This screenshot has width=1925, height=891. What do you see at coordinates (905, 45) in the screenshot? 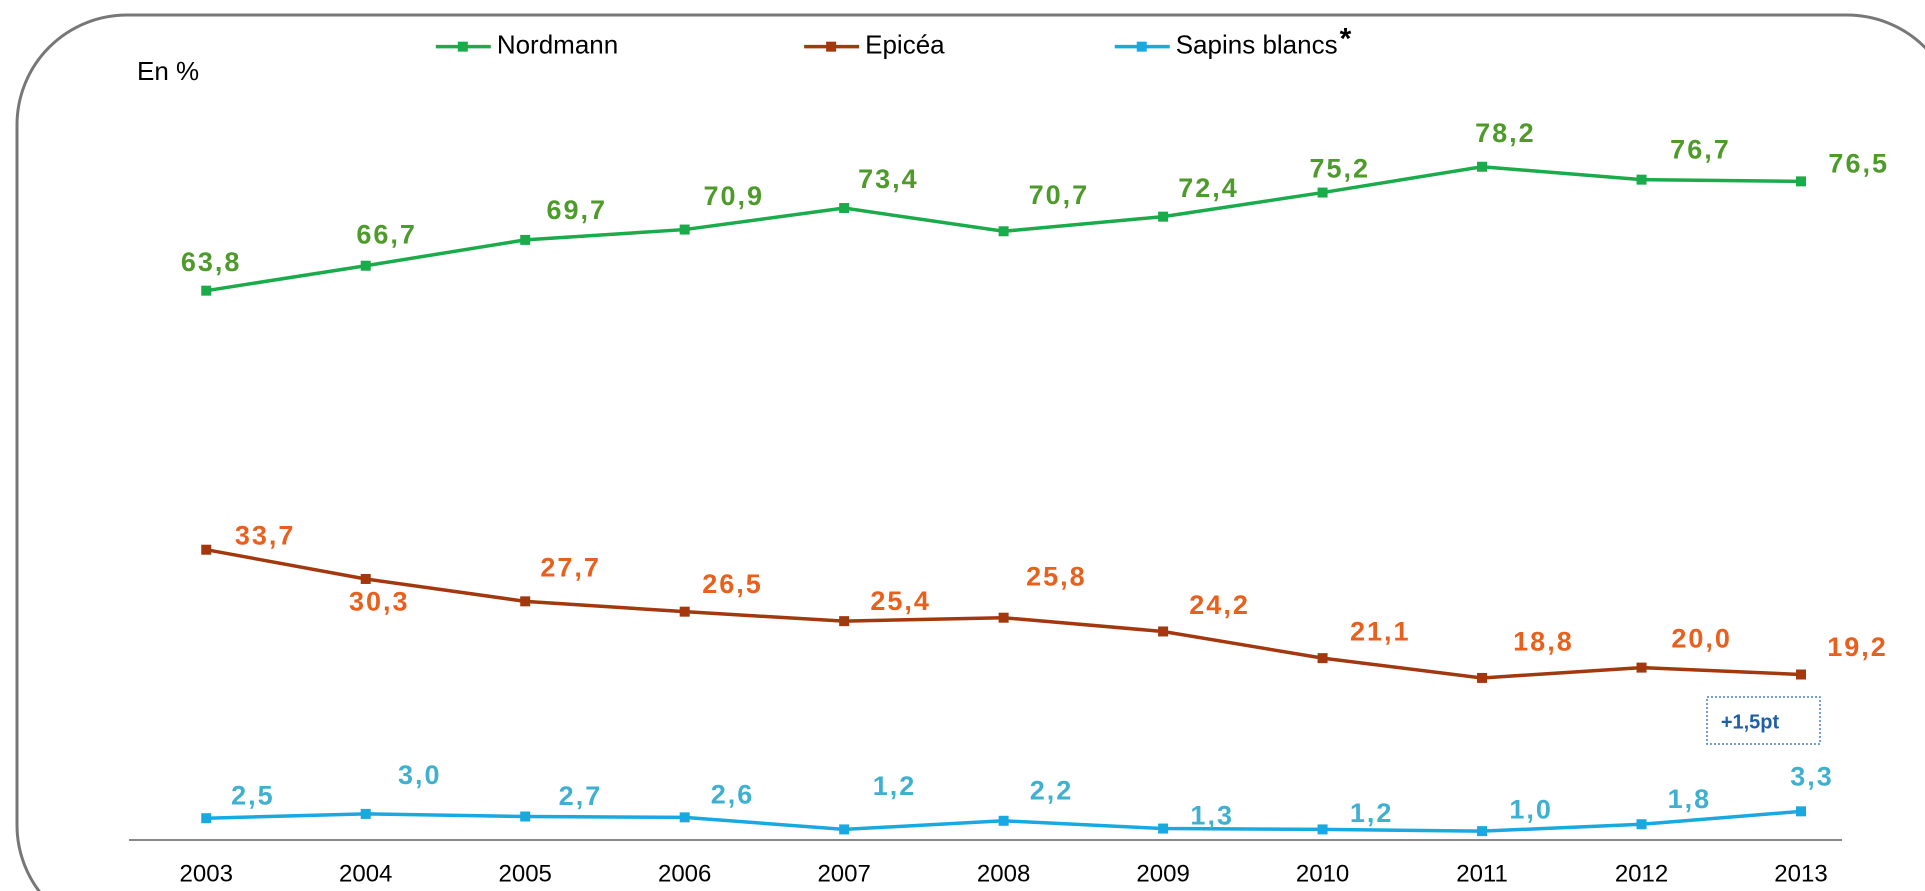
I see `legend-label: Epicéa` at bounding box center [905, 45].